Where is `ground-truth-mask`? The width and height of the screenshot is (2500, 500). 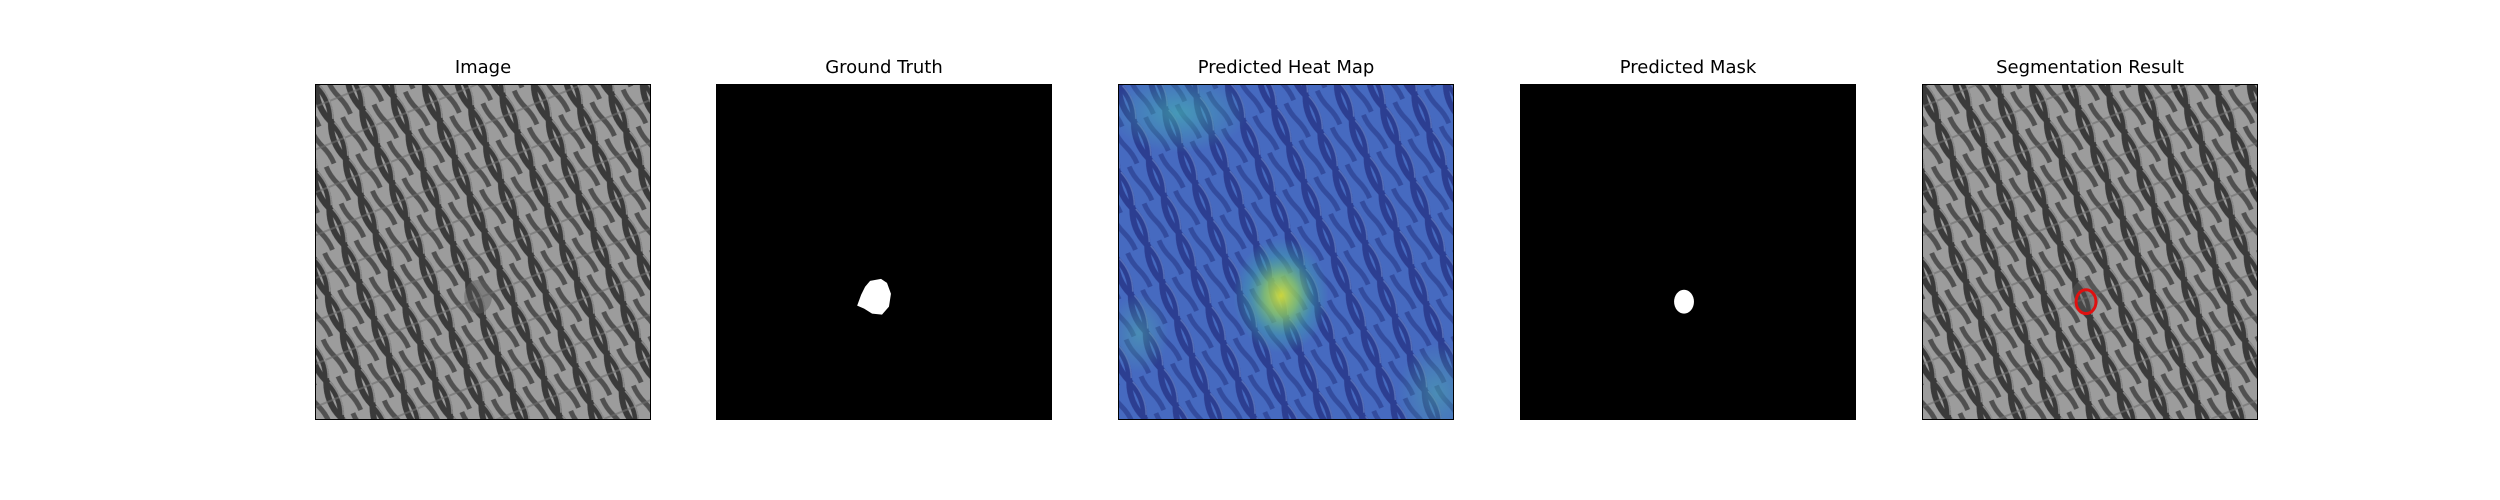 ground-truth-mask is located at coordinates (884, 252).